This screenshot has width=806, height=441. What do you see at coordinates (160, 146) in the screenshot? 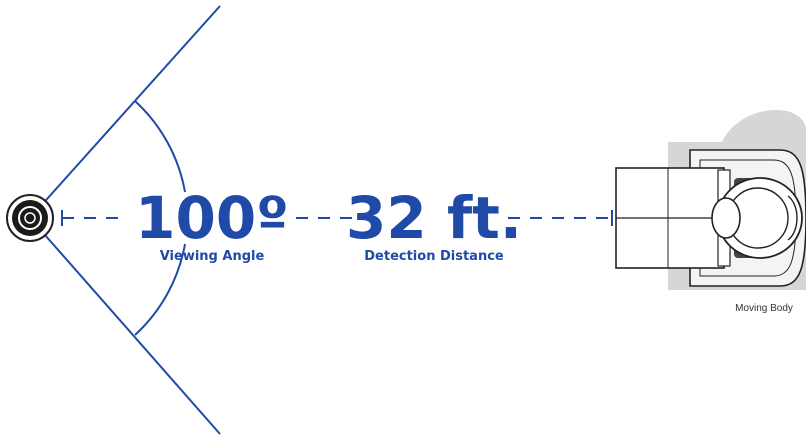
I see `angle-arc-upper` at bounding box center [160, 146].